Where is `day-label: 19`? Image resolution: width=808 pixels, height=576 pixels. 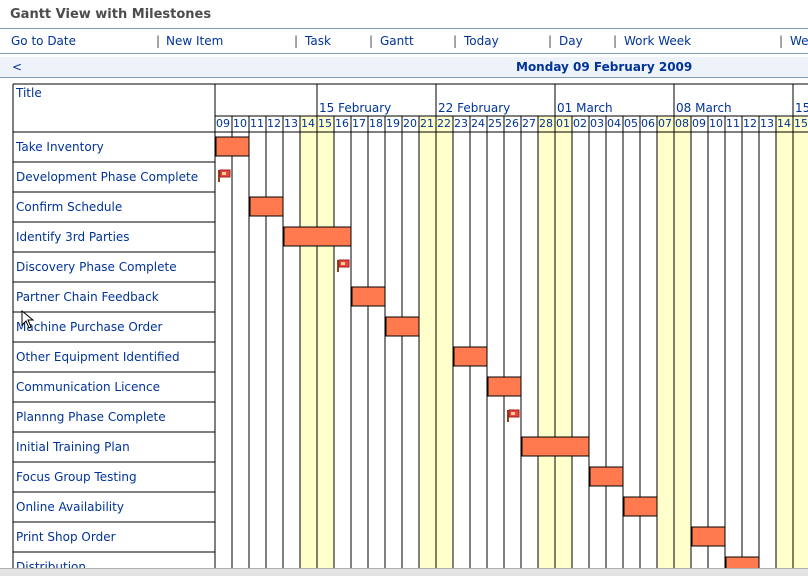
day-label: 19 is located at coordinates (393, 123).